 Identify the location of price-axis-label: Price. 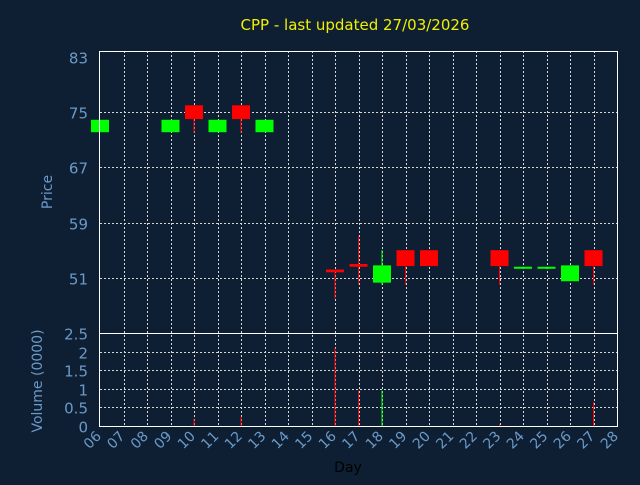
(48, 192).